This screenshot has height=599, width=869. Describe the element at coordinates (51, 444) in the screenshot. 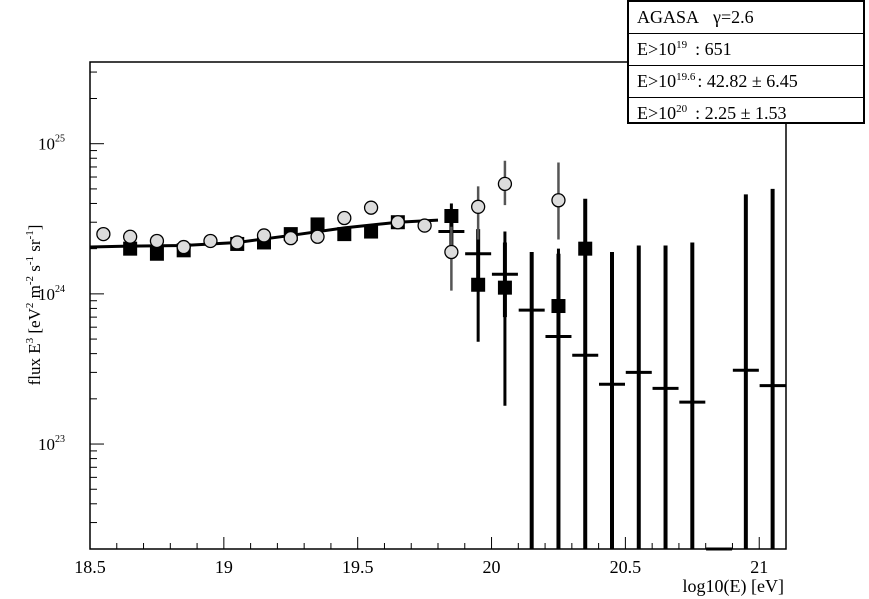

I see `y-tick-label: 1023` at that location.